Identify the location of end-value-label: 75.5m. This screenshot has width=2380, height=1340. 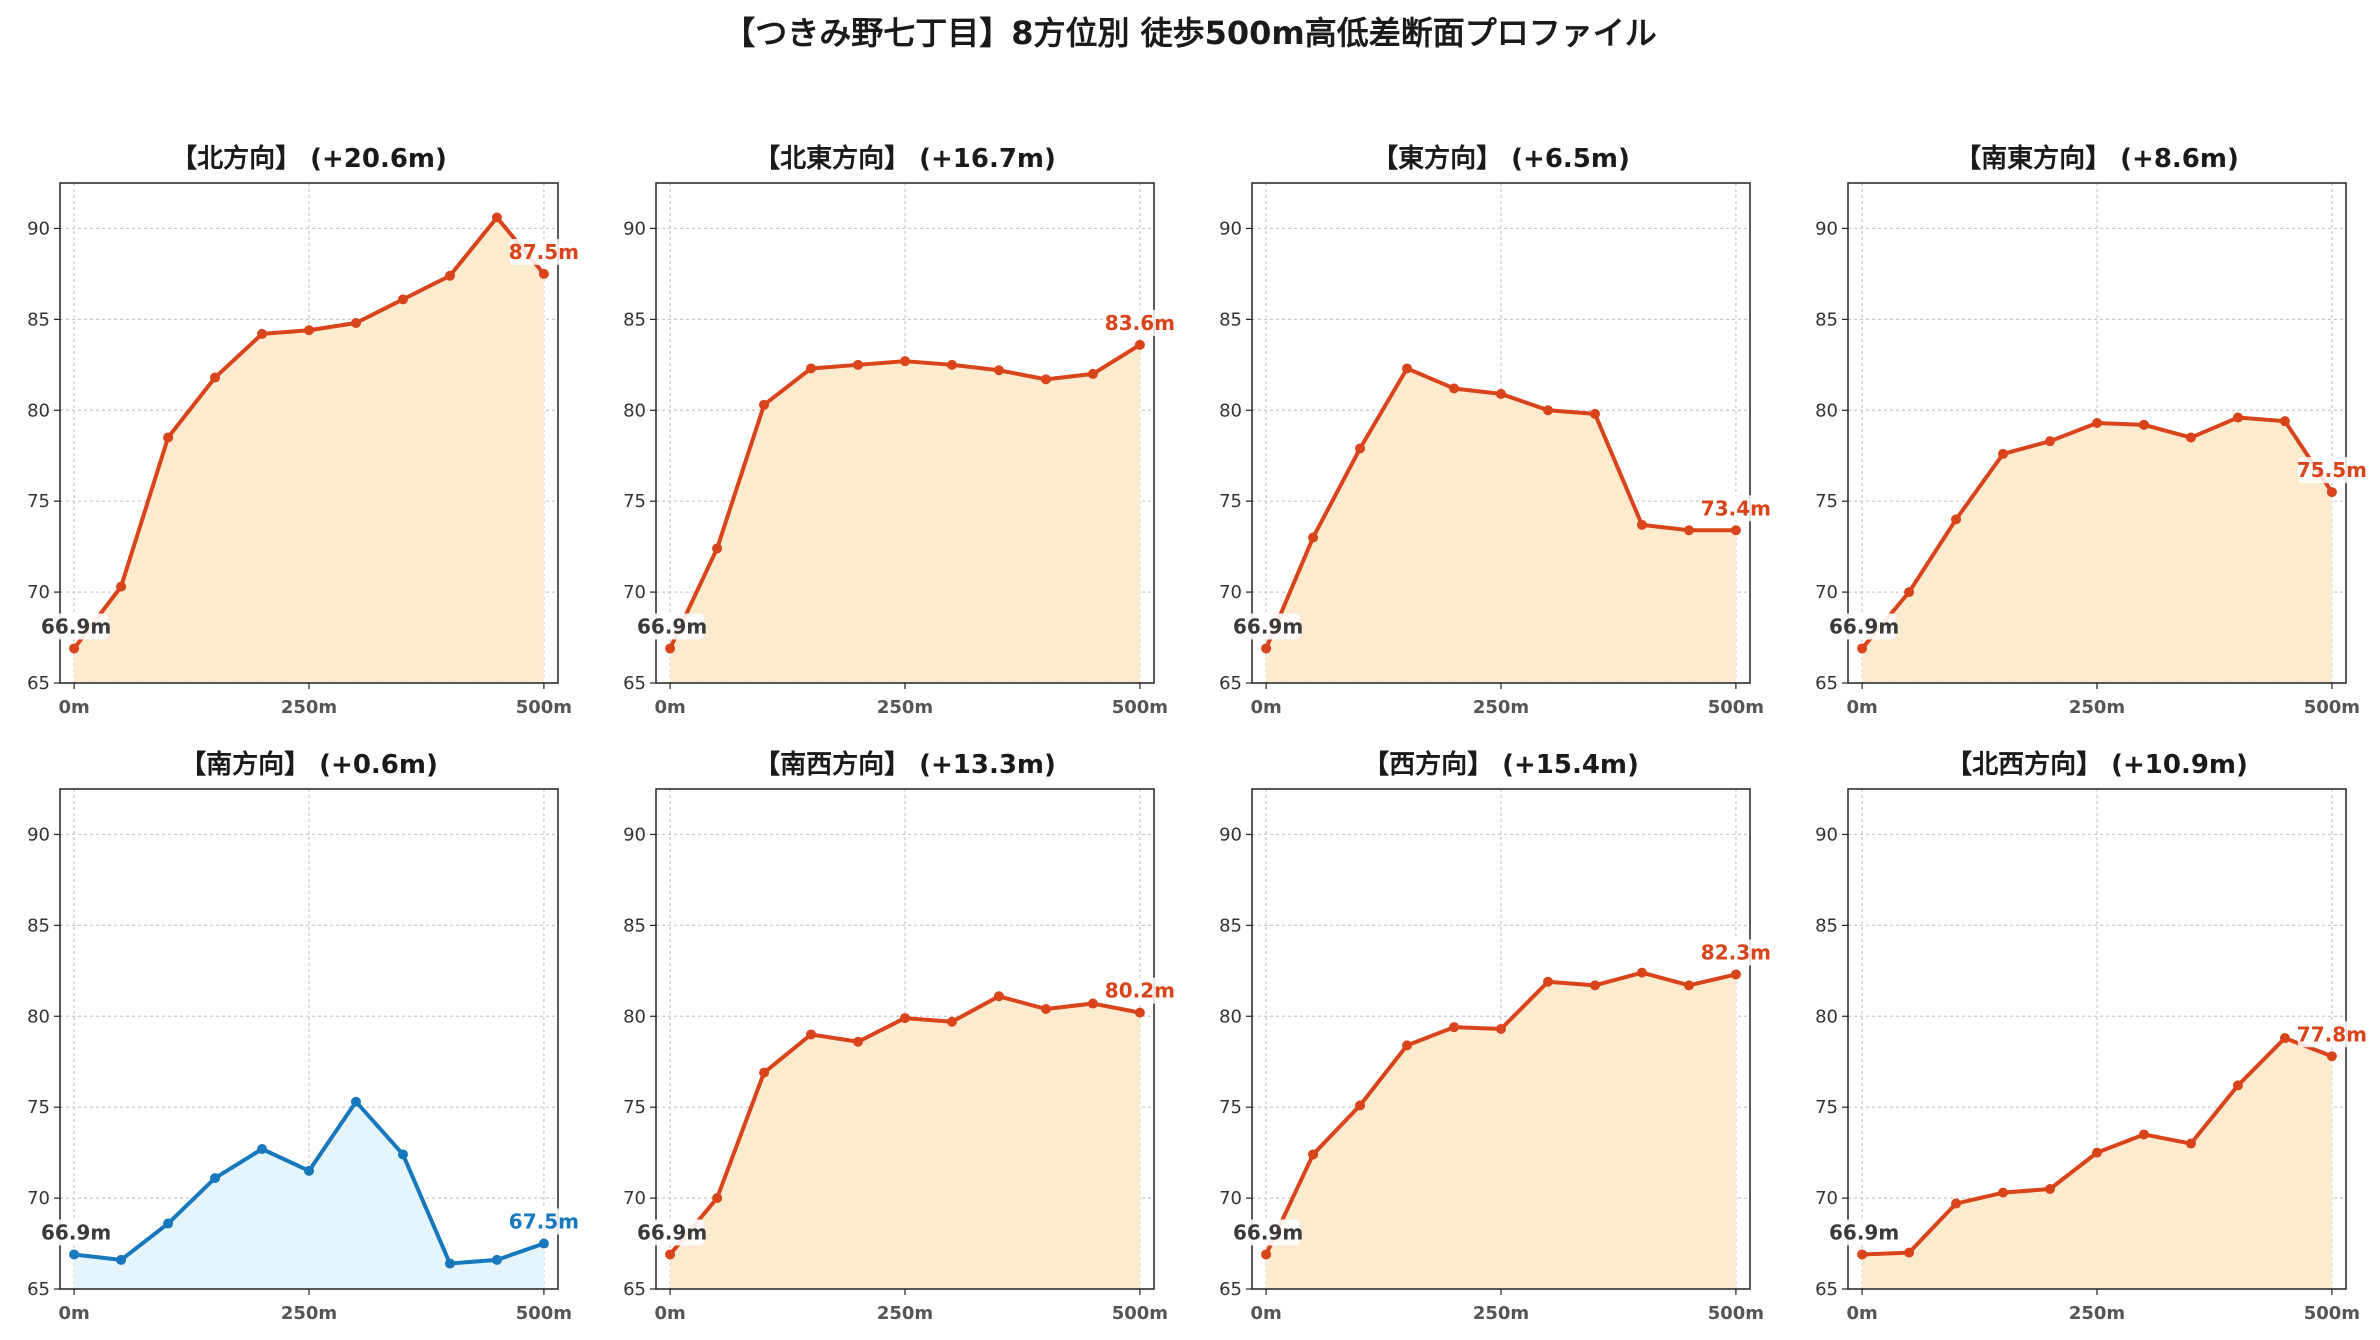
(2332, 470).